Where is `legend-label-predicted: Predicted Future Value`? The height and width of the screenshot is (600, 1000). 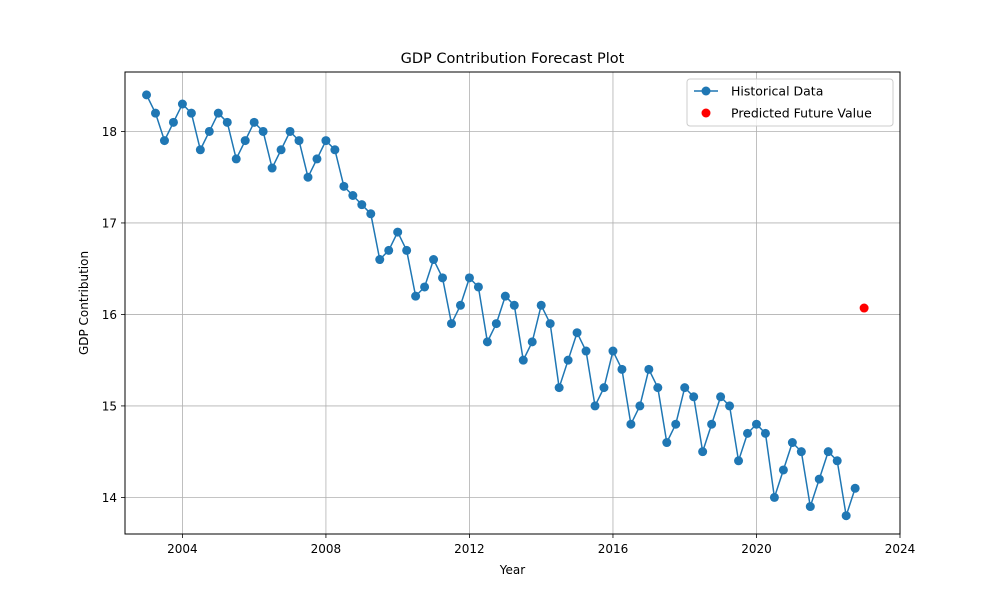 legend-label-predicted: Predicted Future Value is located at coordinates (801, 113).